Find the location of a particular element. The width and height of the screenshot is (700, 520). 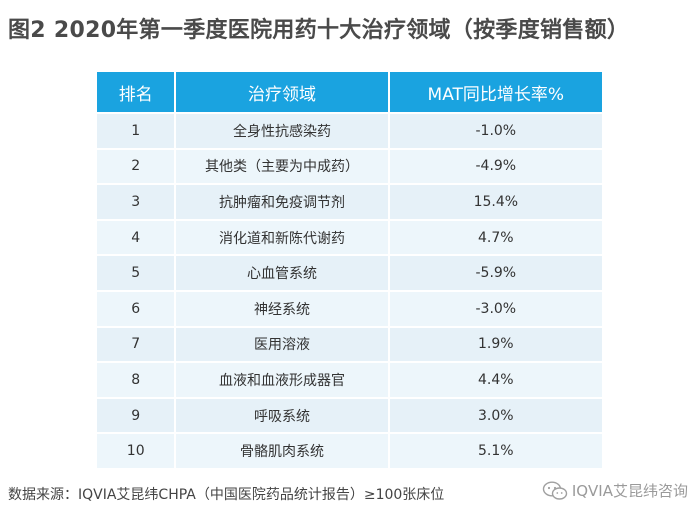

table-row: 8 血液和血液形成器官 4.4% is located at coordinates (349, 379).